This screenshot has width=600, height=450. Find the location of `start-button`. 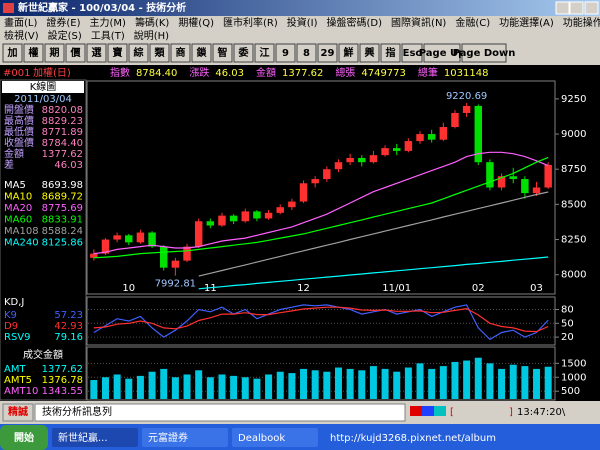

start-button is located at coordinates (24, 437).